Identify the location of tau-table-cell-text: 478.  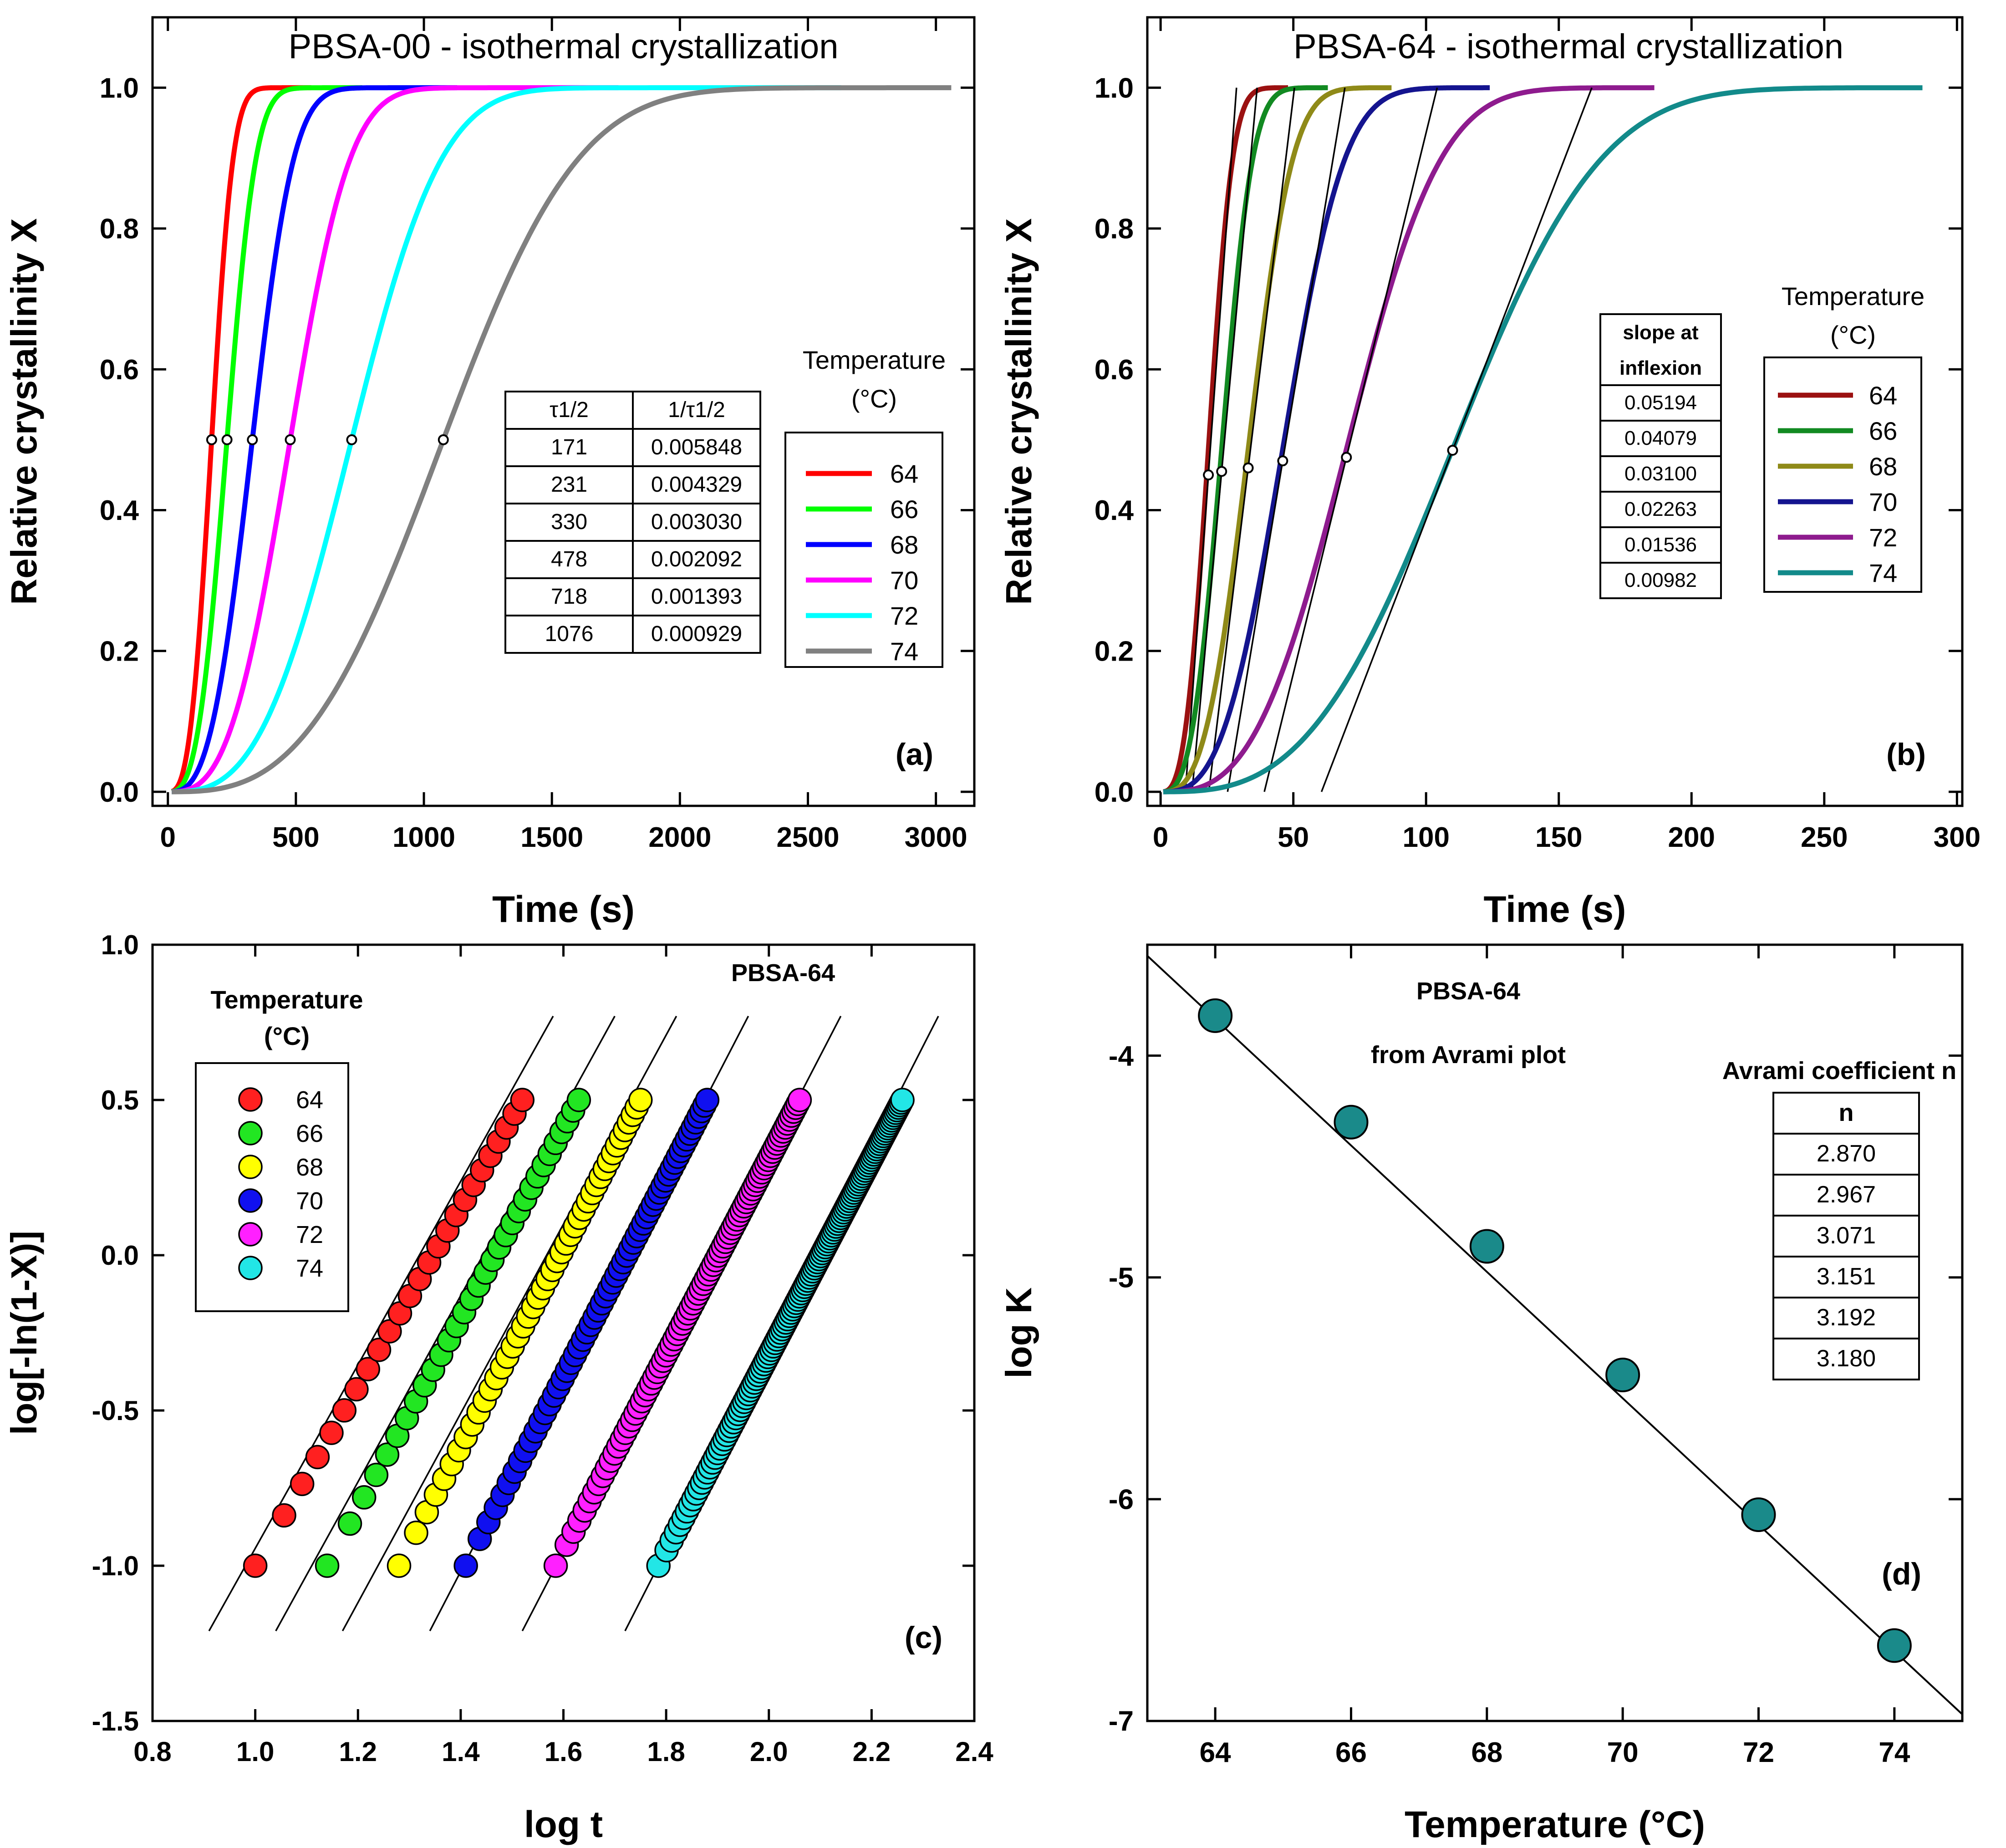
(569, 559).